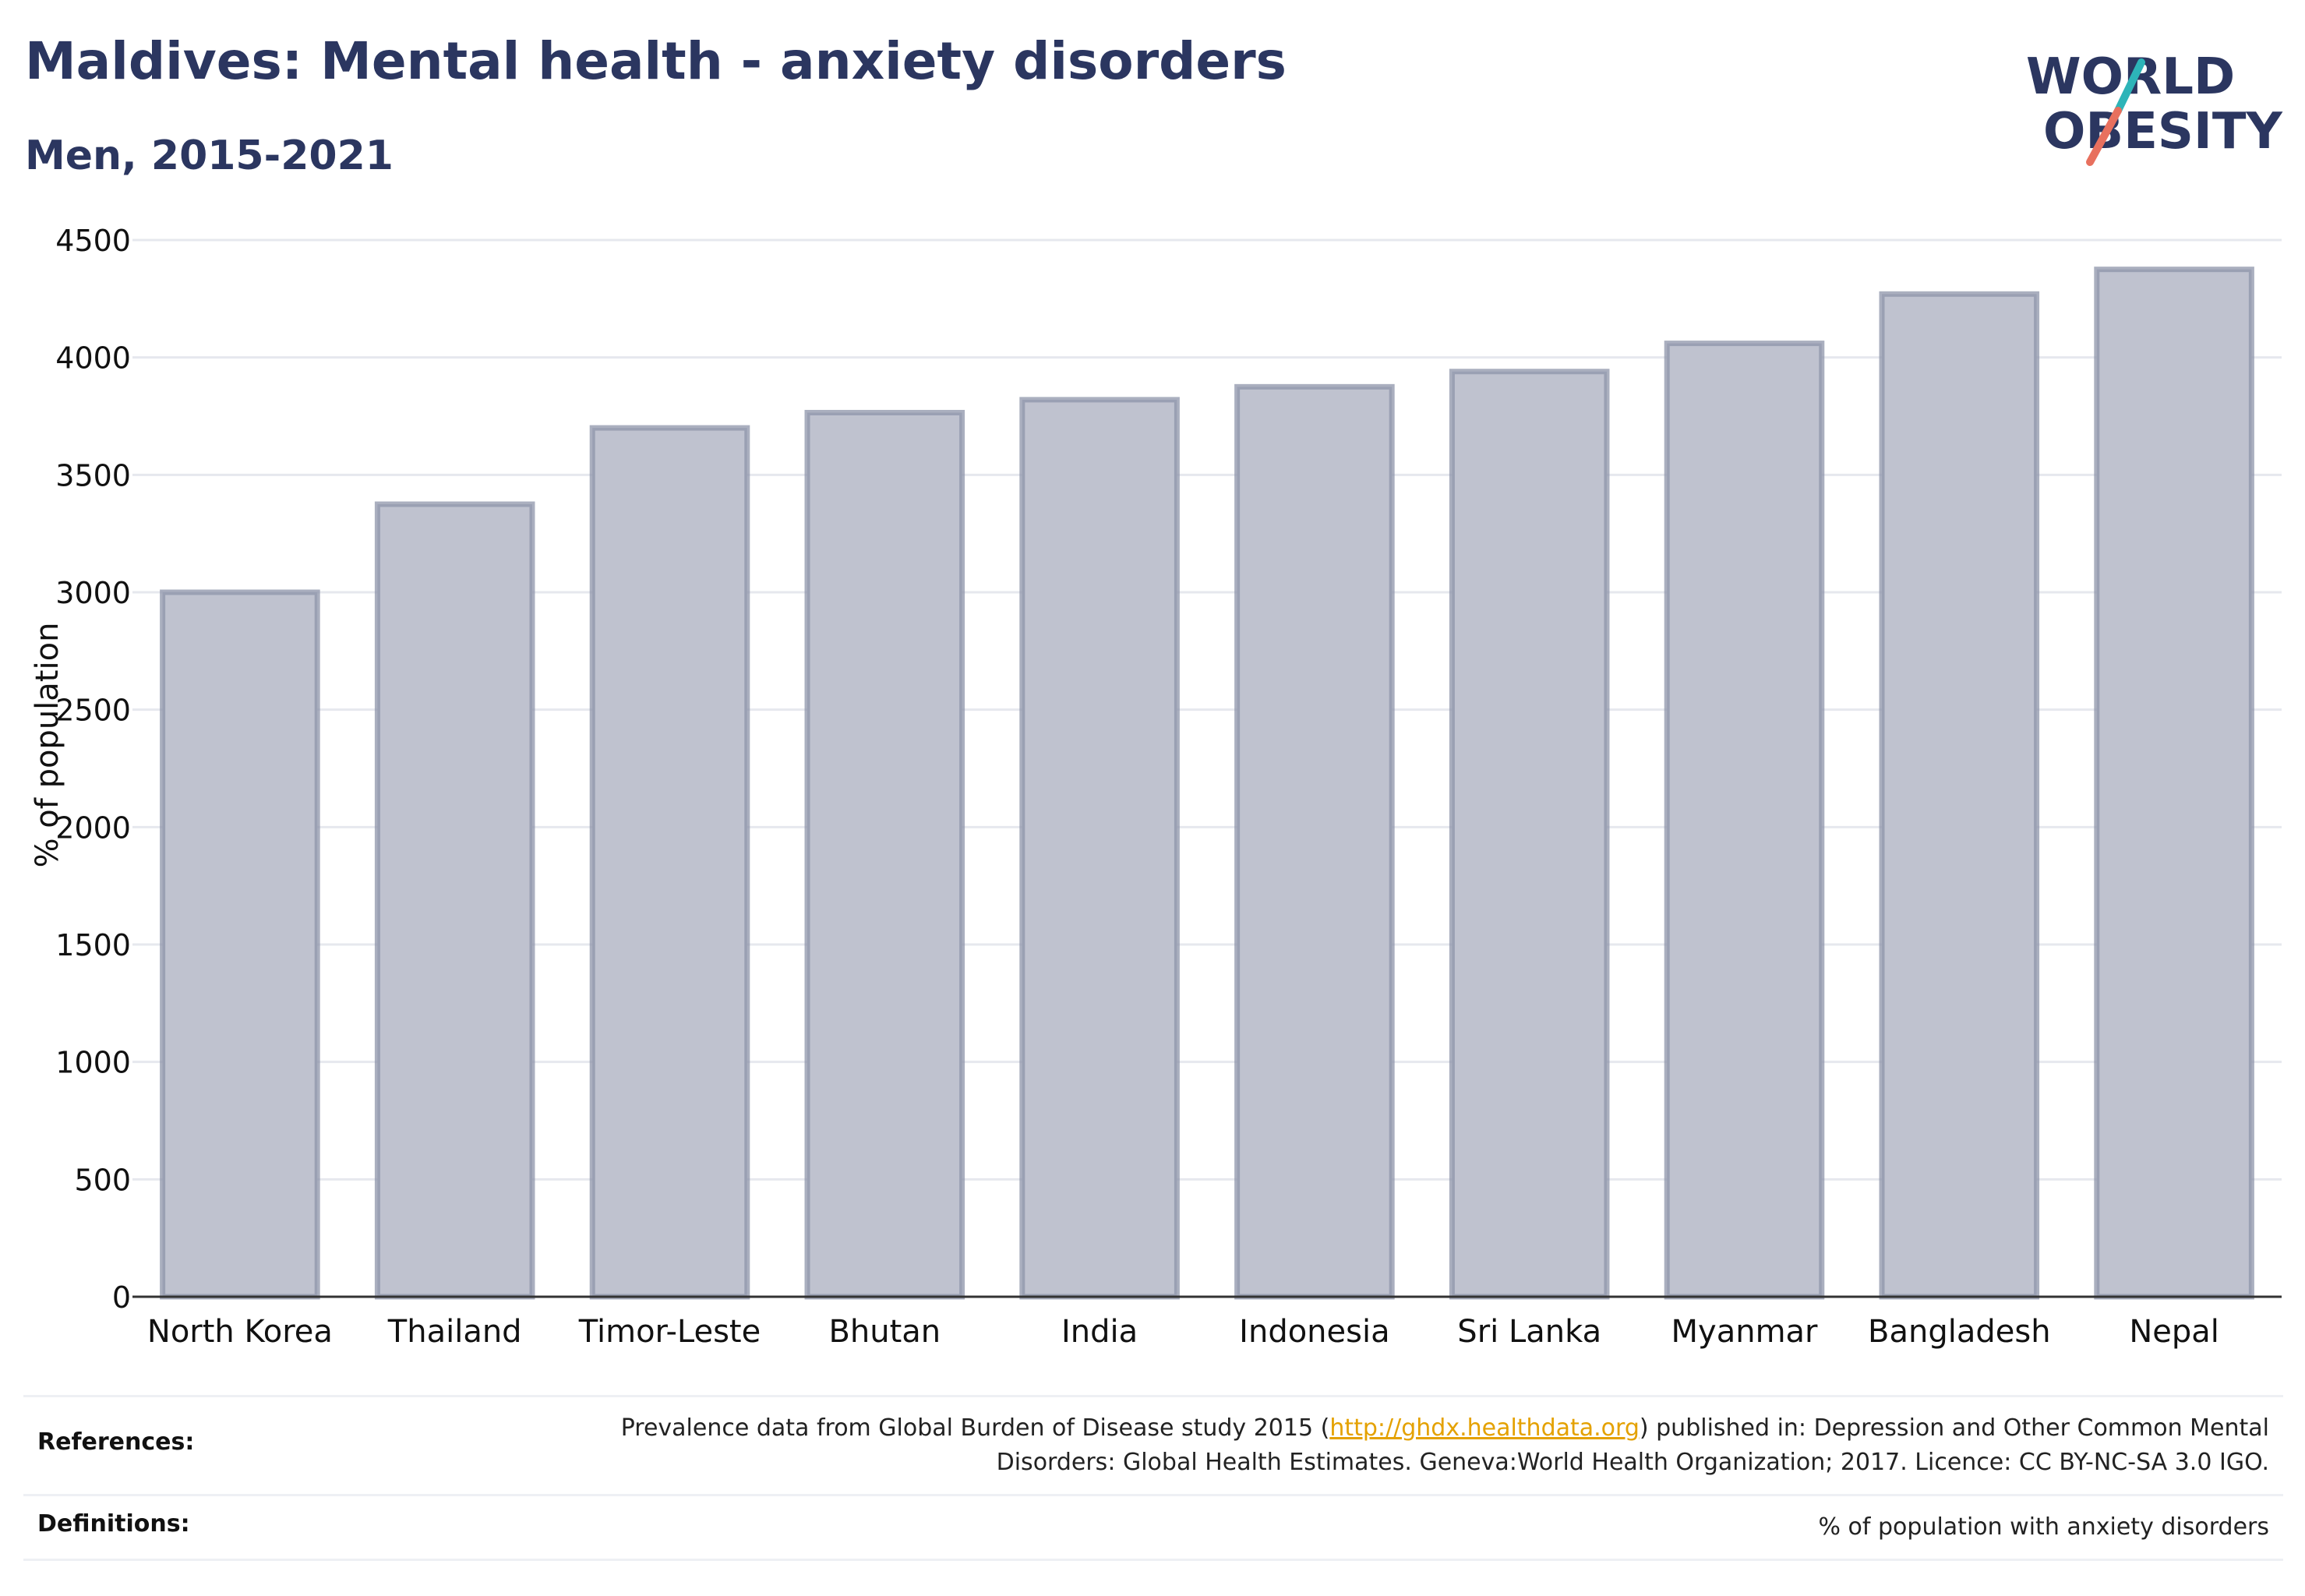  Describe the element at coordinates (1314, 1332) in the screenshot. I see `x-tick-label: Indonesia` at that location.